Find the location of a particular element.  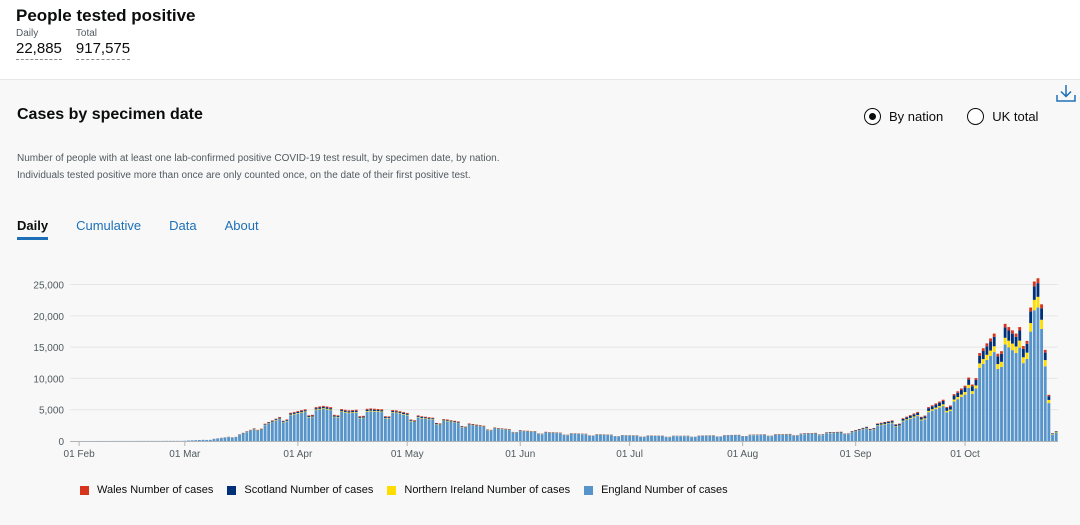

radio-uk-total-circle is located at coordinates (976, 116).